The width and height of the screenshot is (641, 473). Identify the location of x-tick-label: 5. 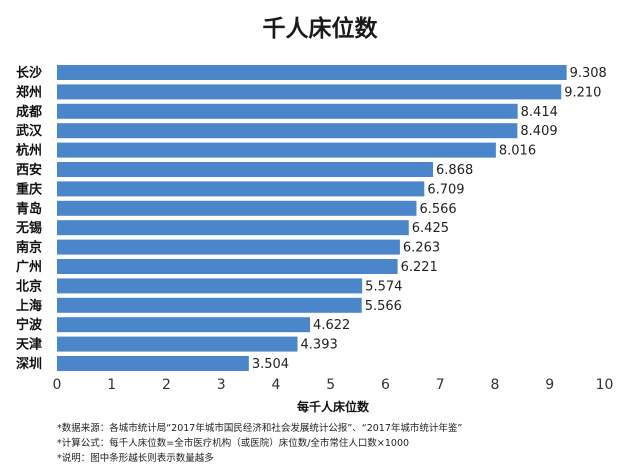
(330, 385).